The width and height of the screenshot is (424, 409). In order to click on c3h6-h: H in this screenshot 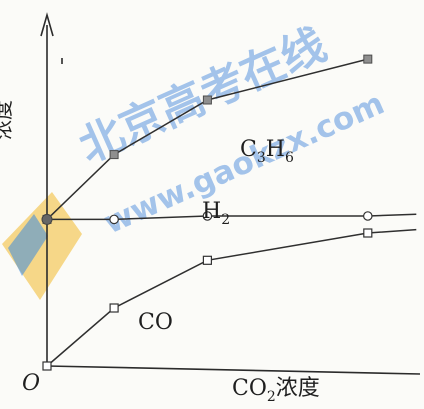, I will do `click(275, 149)`.